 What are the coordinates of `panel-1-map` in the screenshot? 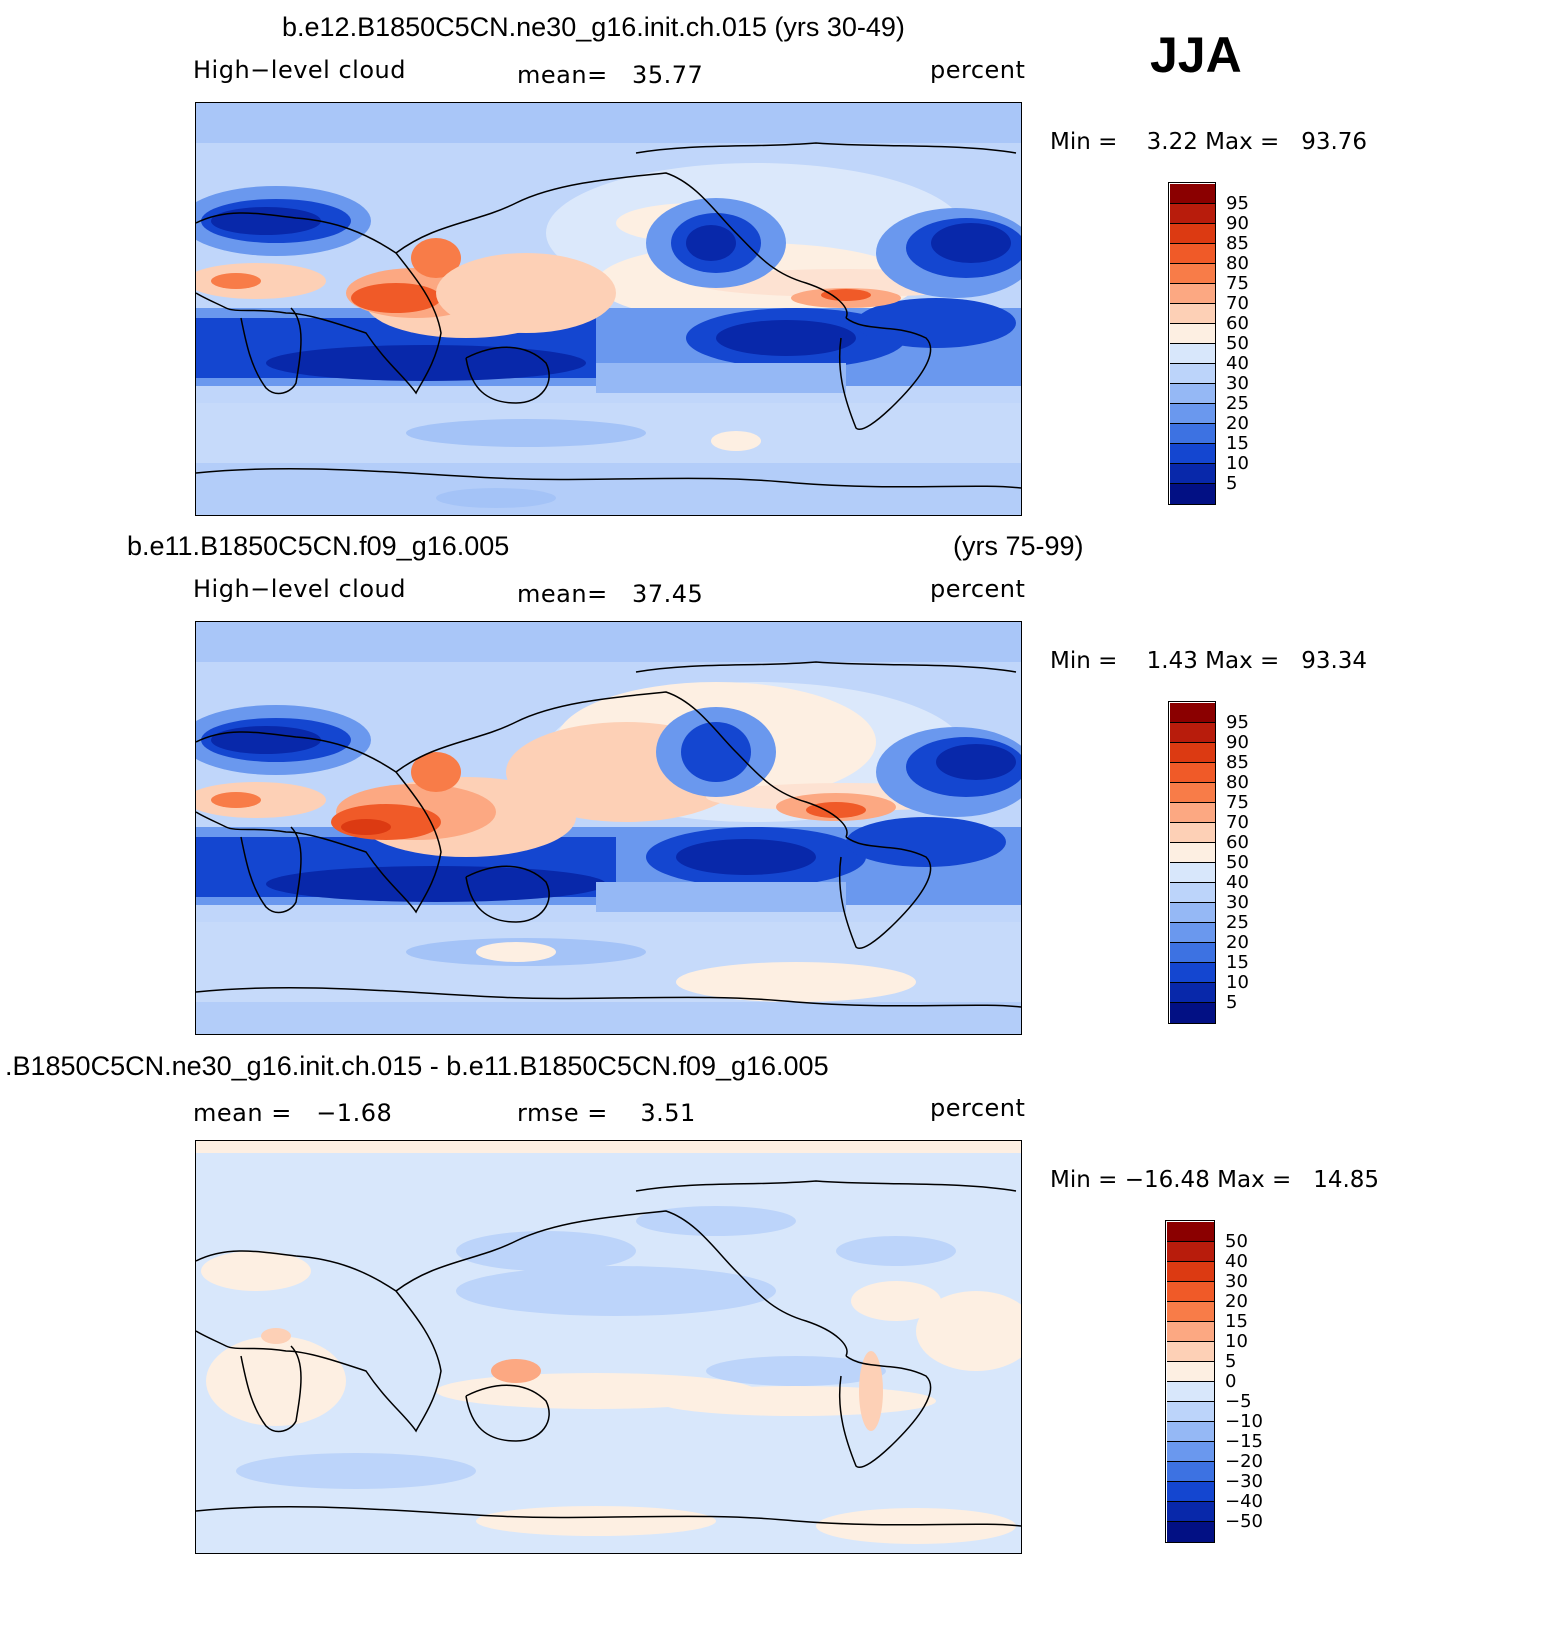 It's located at (608, 309).